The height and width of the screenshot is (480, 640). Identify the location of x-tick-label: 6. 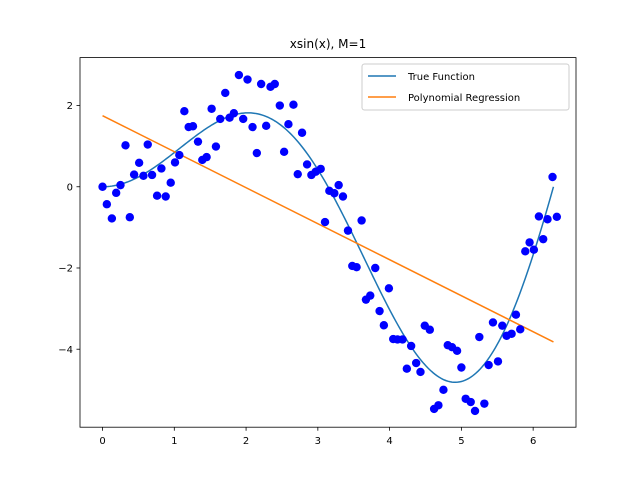
(533, 441).